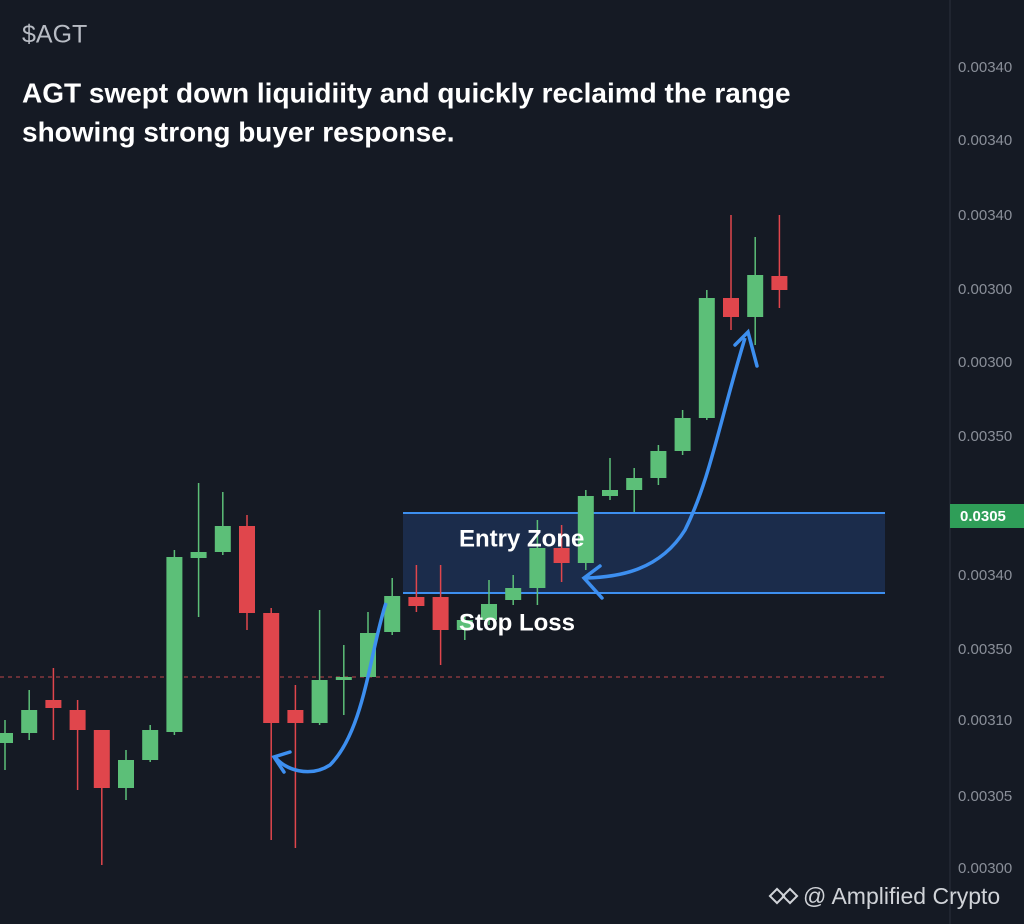 The width and height of the screenshot is (1024, 924). What do you see at coordinates (783, 896) in the screenshot?
I see `watermark-icon` at bounding box center [783, 896].